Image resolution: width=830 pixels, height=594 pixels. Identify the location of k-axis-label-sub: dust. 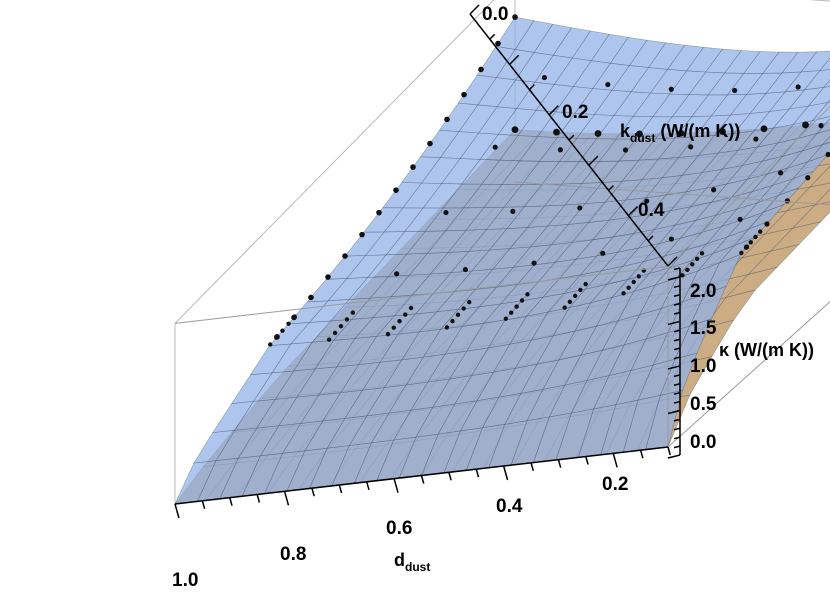
(642, 138).